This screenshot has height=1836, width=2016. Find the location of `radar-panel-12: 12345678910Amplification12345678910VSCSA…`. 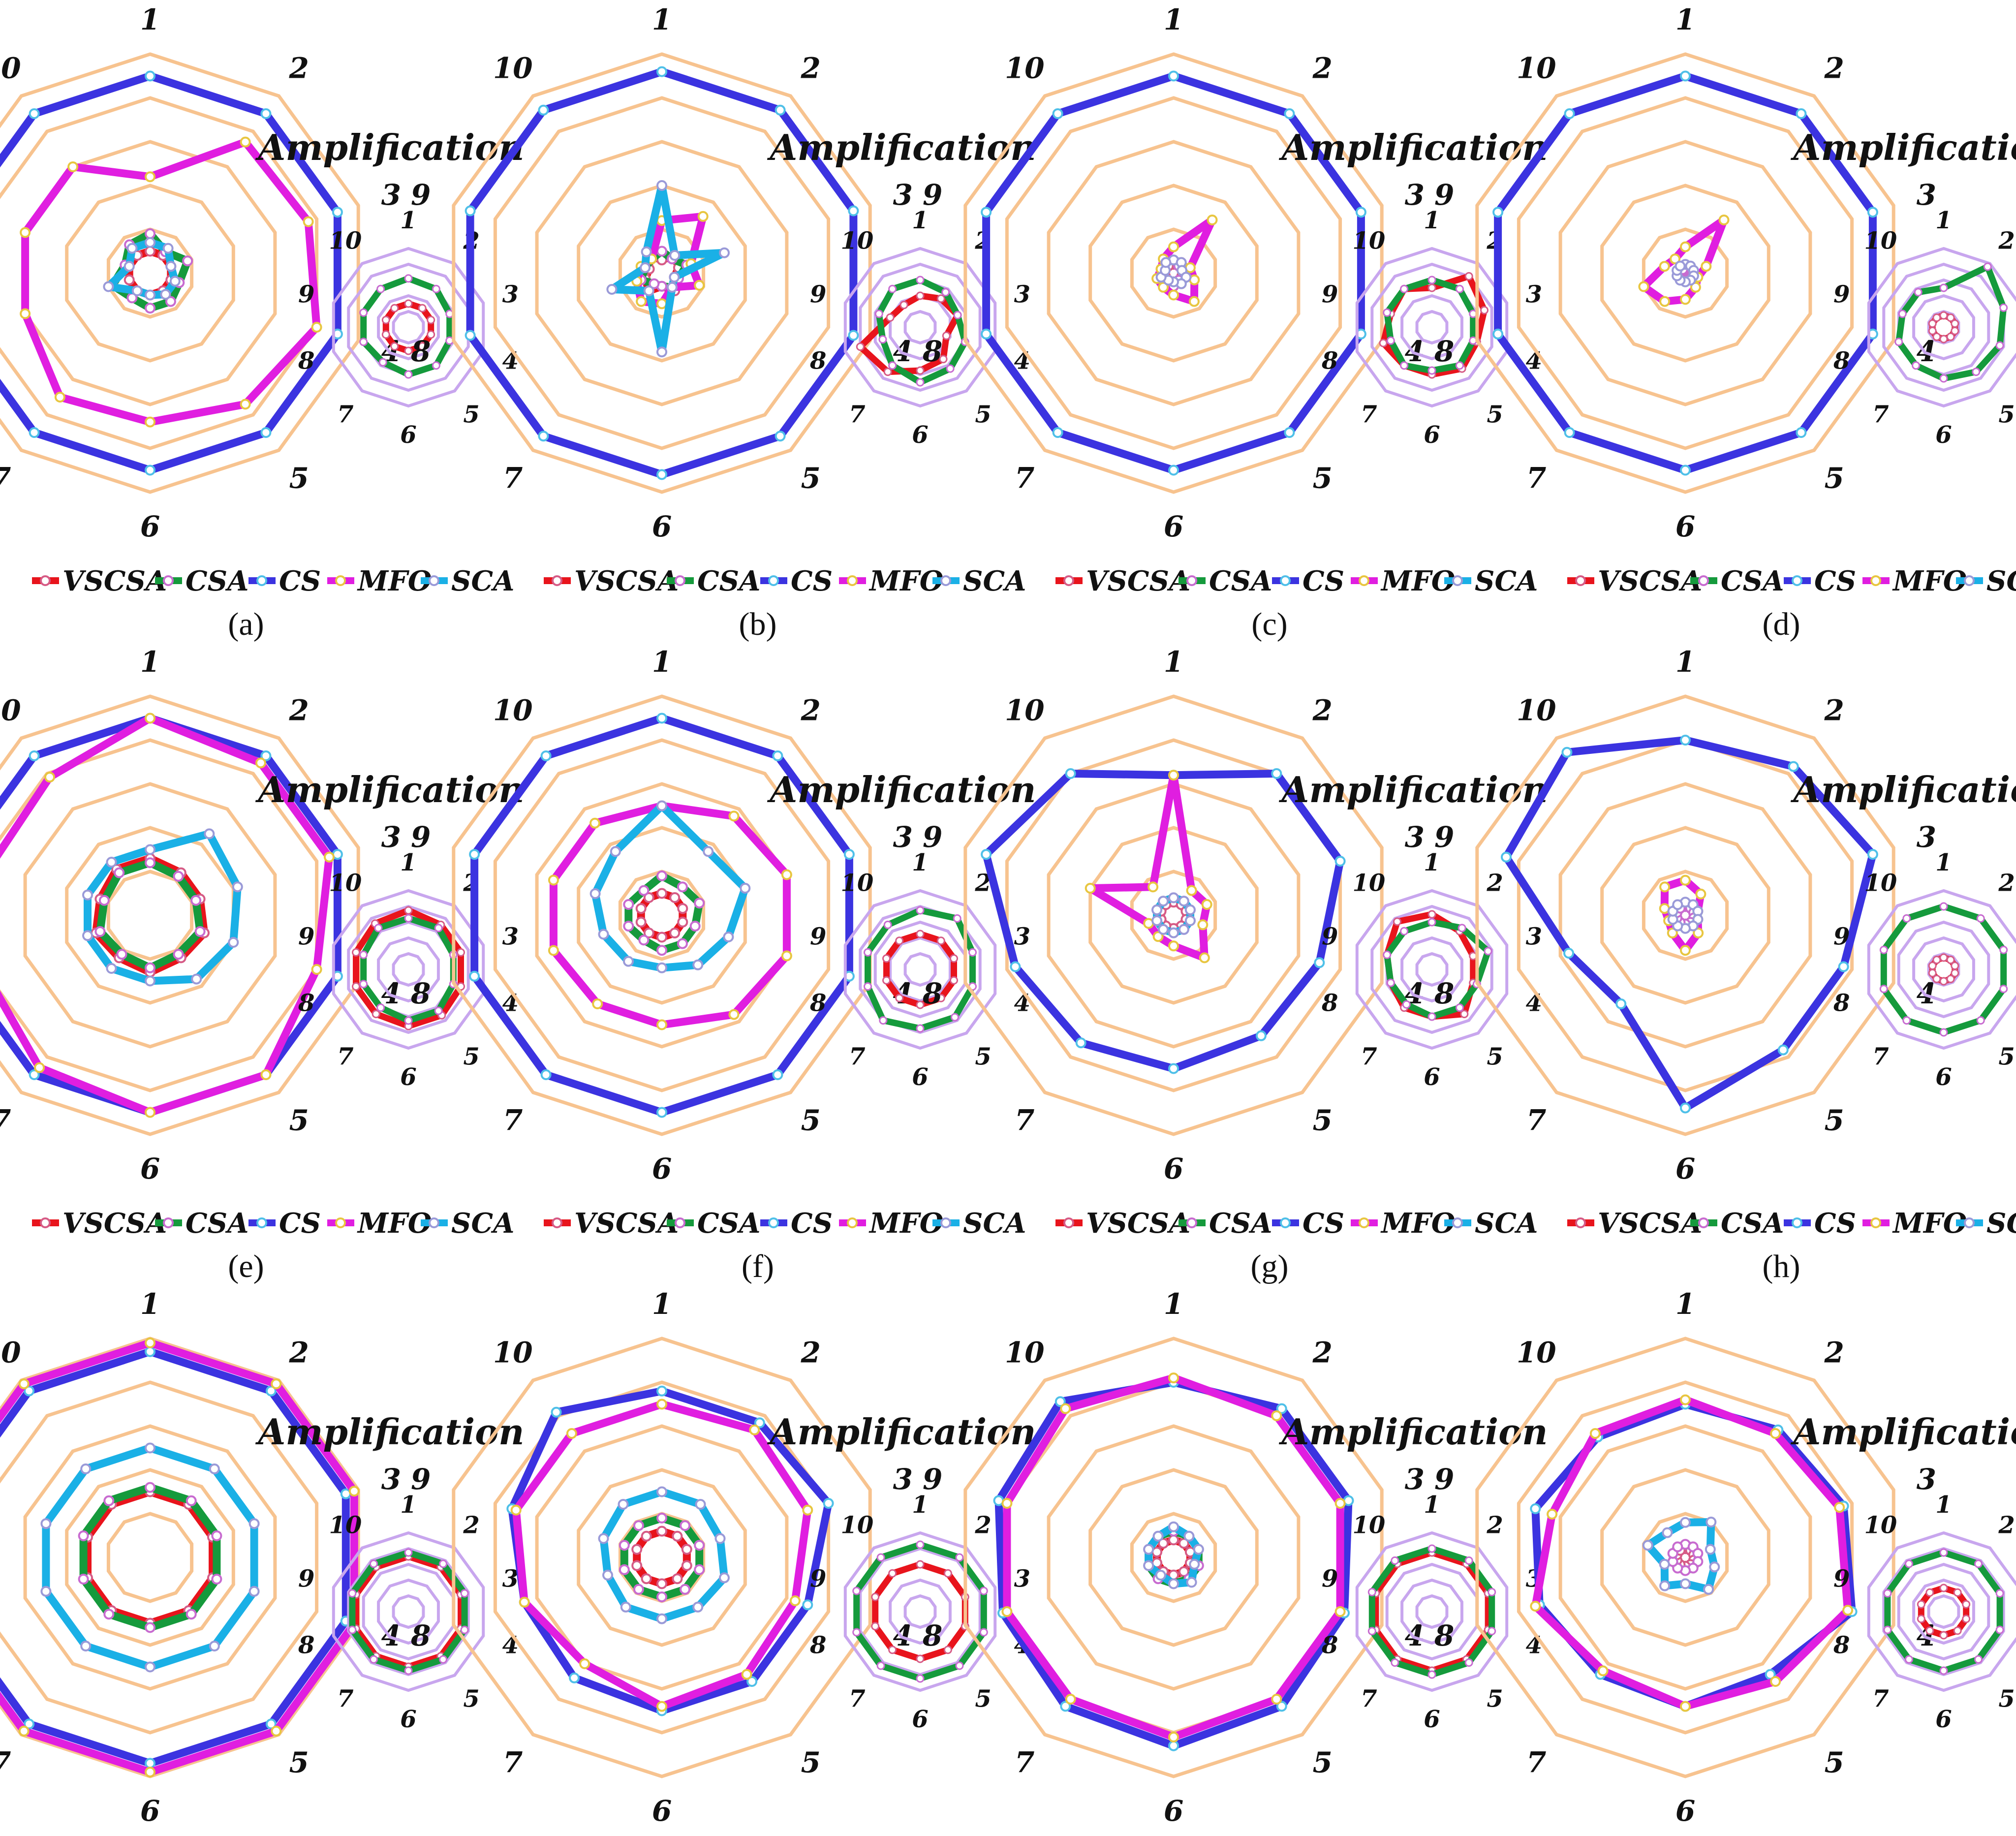

radar-panel-12: 12345678910Amplification12345678910VSCSA… is located at coordinates (1725, 1558).